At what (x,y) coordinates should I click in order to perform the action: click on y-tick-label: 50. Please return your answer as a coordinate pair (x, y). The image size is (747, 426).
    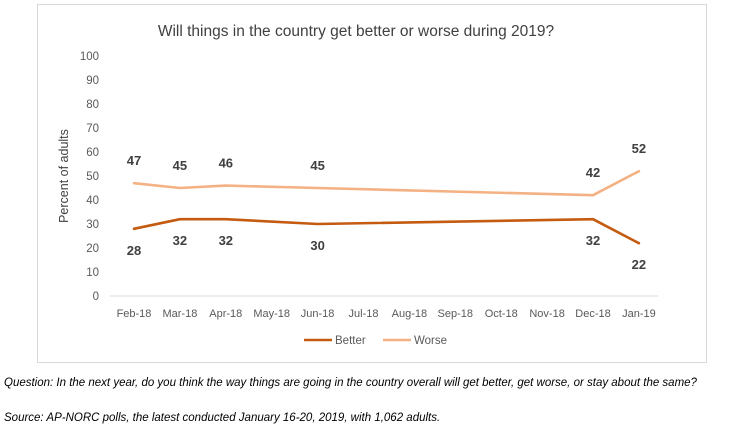
    Looking at the image, I should click on (92, 177).